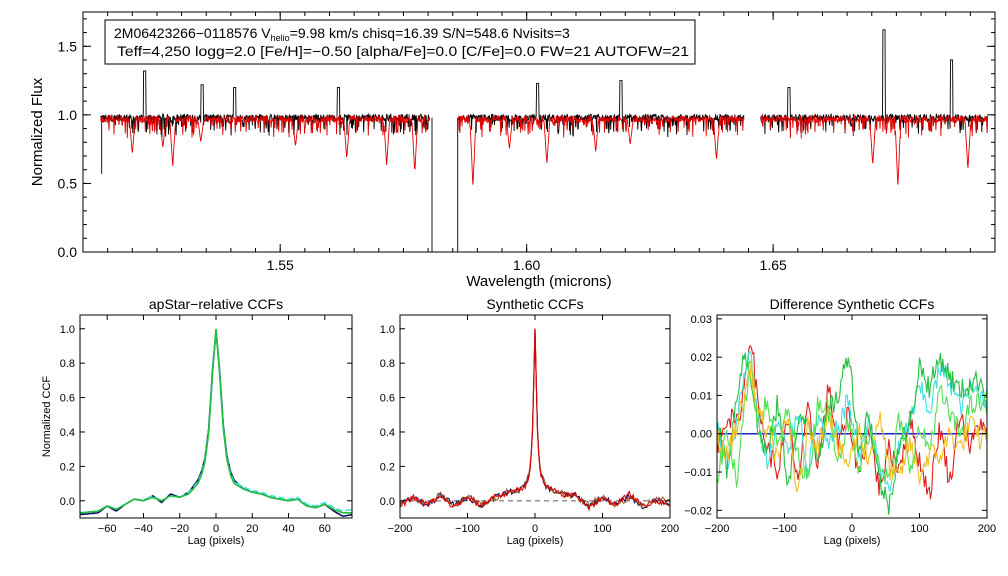  I want to click on chart-title: Synthetic CCFs, so click(534, 304).